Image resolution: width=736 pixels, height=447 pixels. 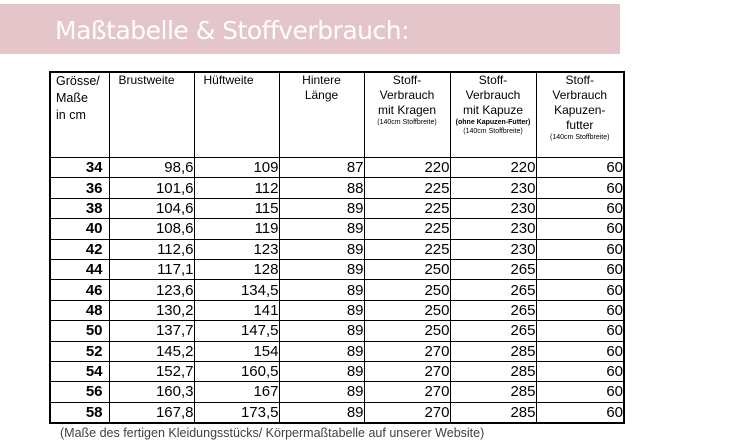 What do you see at coordinates (79, 392) in the screenshot?
I see `size-cell: 56` at bounding box center [79, 392].